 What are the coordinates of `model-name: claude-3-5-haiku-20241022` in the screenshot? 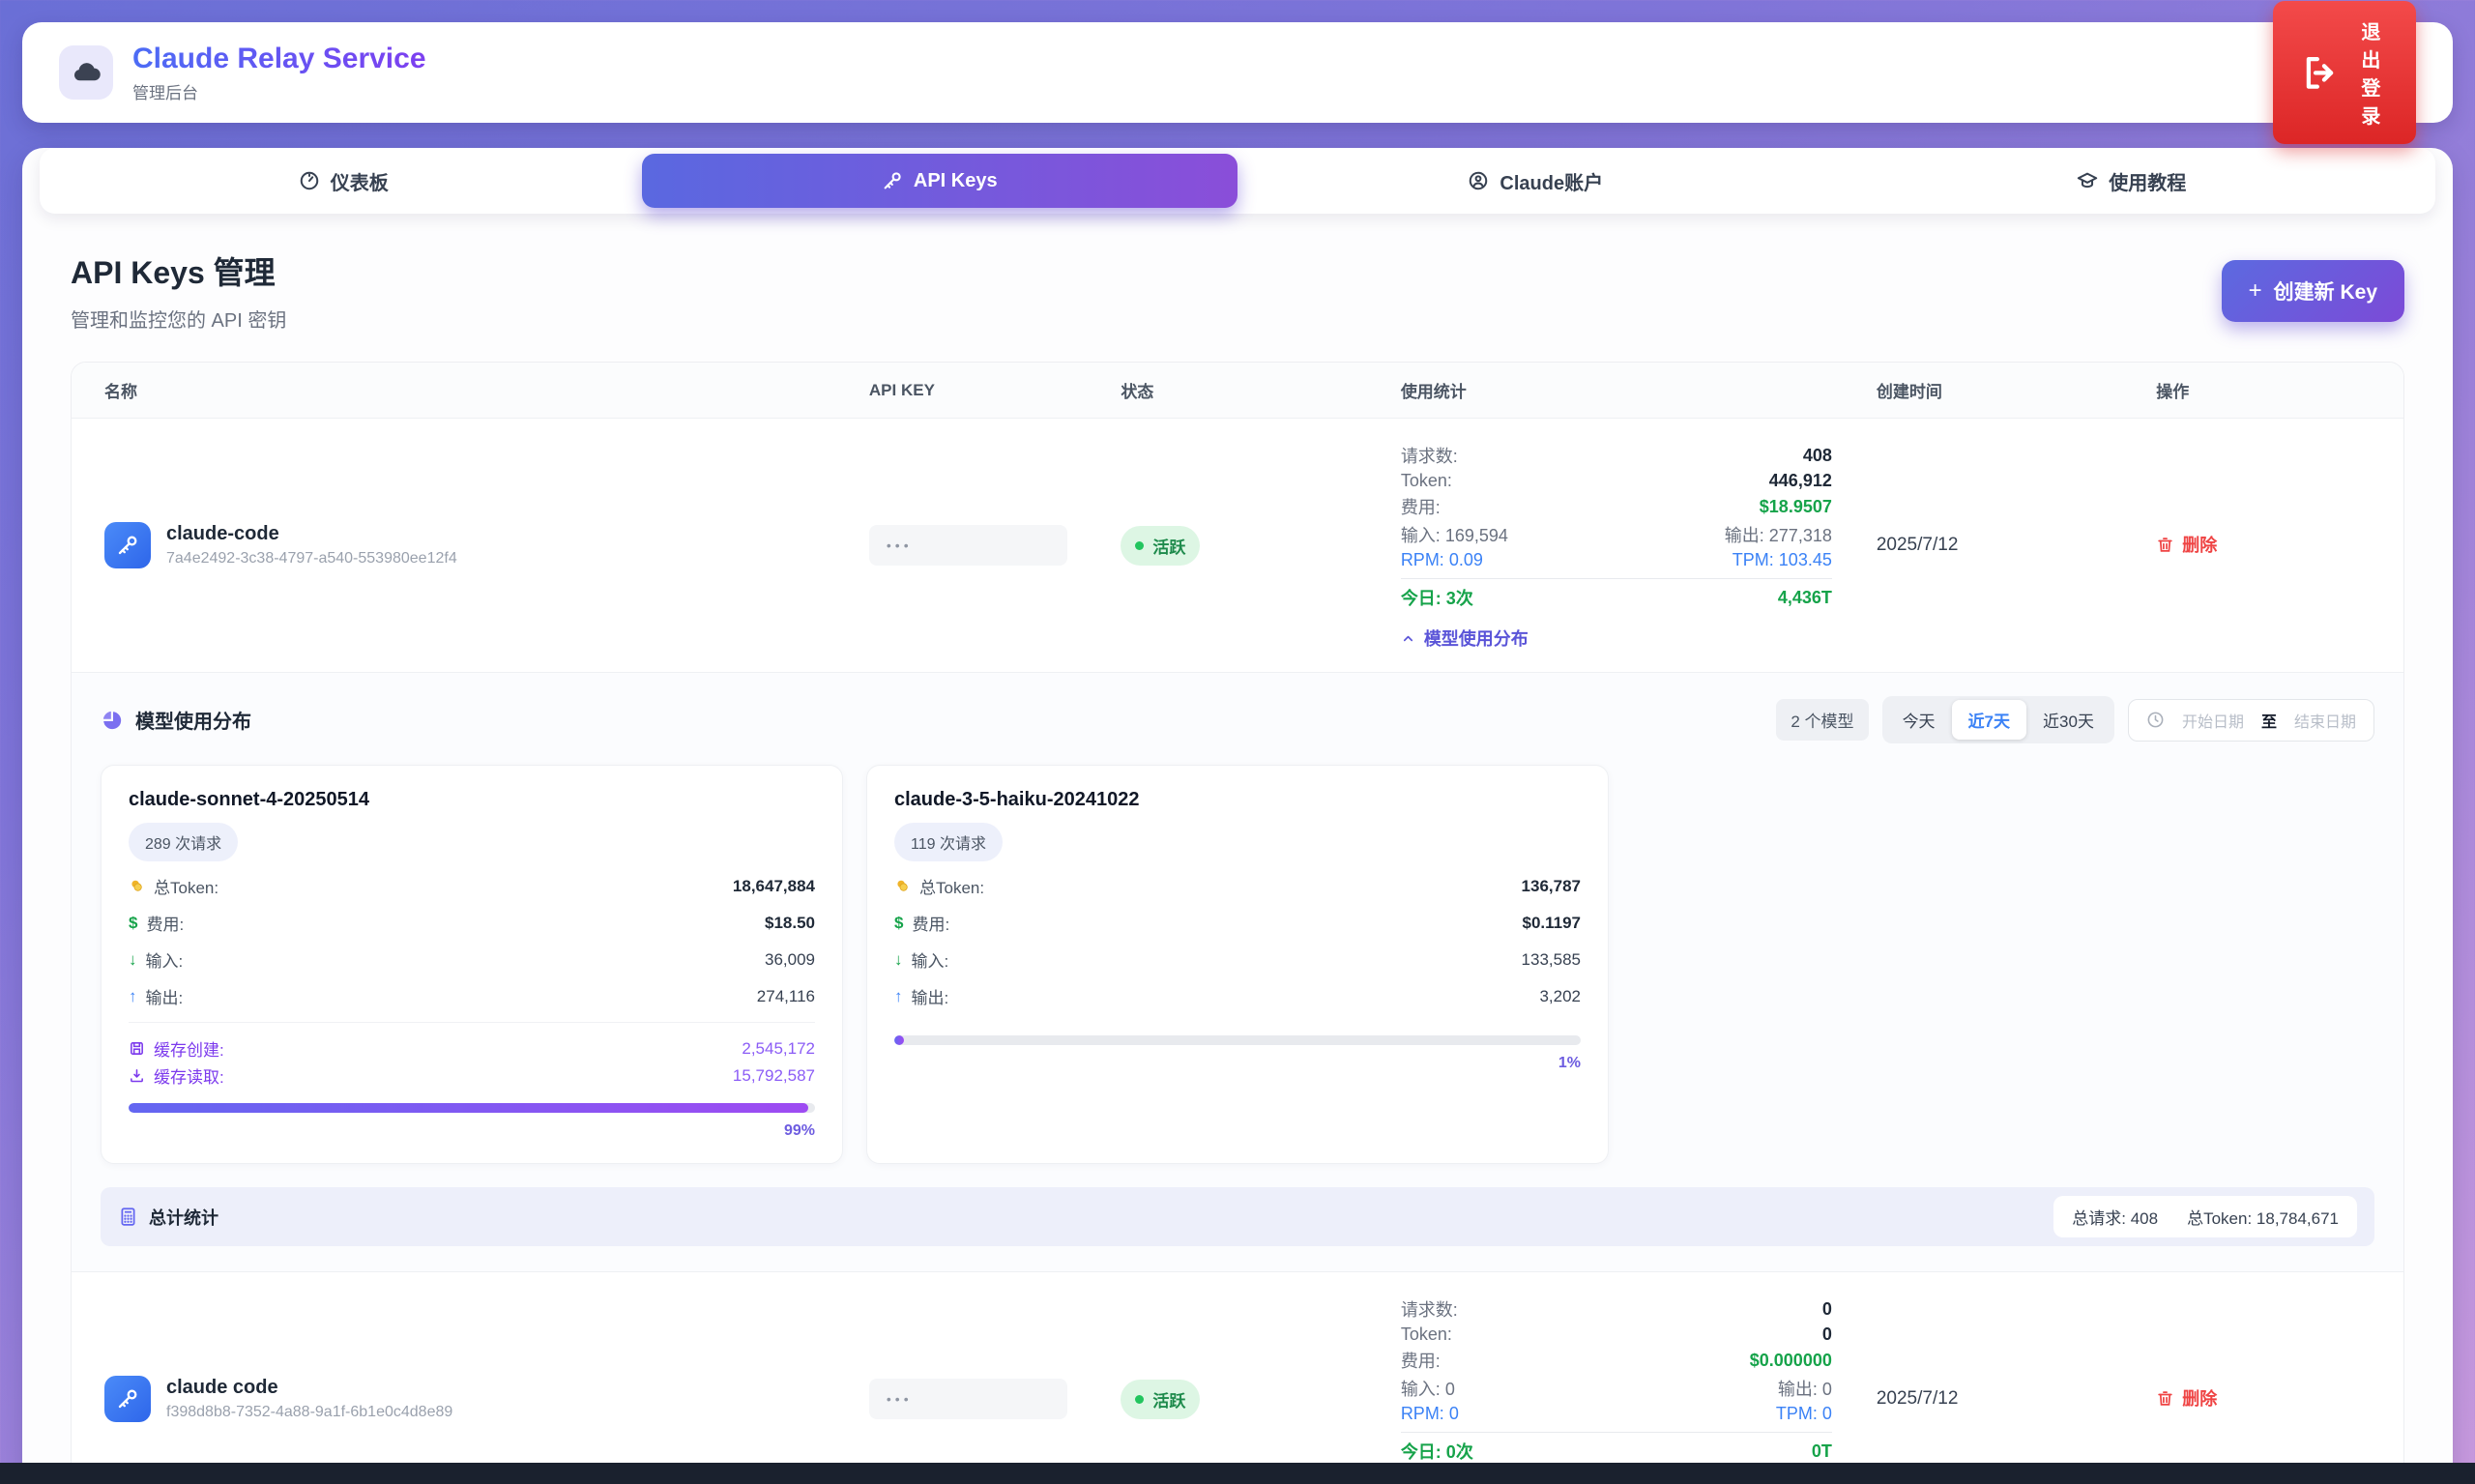 It's located at (1017, 800).